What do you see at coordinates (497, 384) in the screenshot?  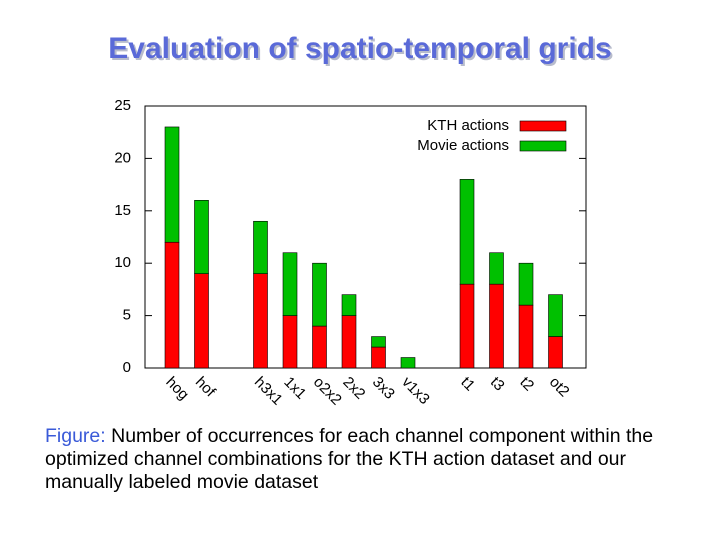 I see `x-tick-label: t3` at bounding box center [497, 384].